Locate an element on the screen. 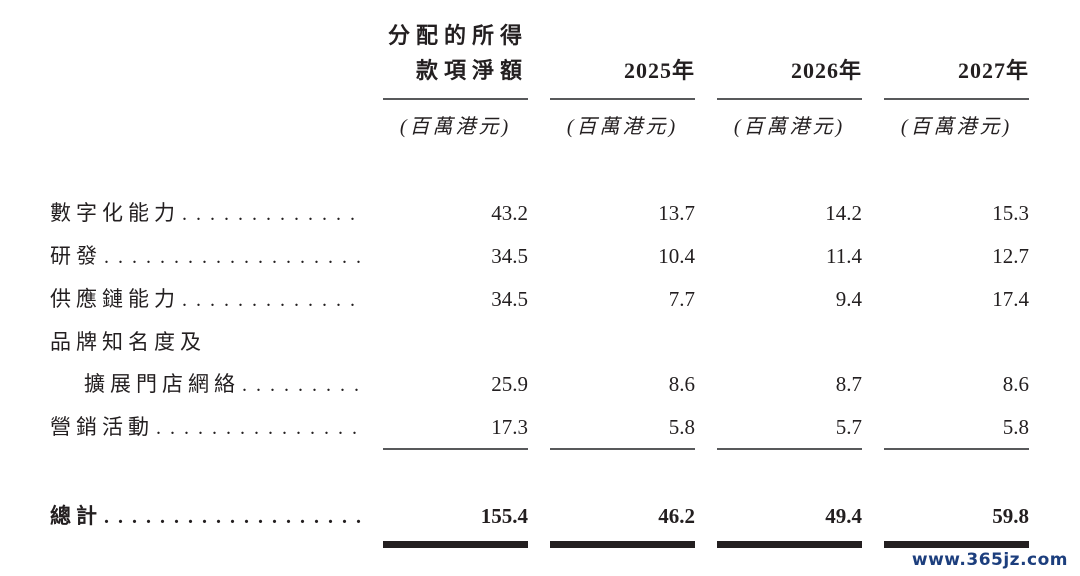 This screenshot has height=576, width=1080. row-label: 擴展門店網絡 is located at coordinates (205, 384).